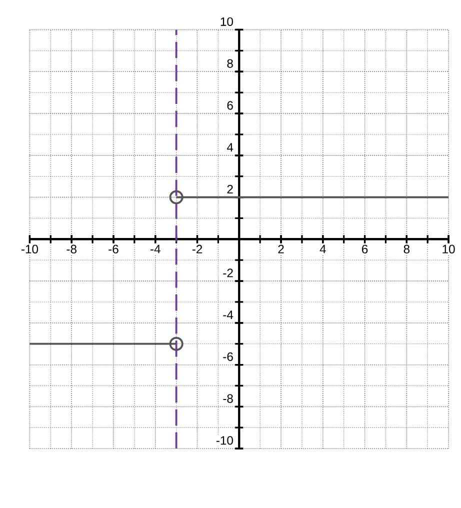 This screenshot has width=461, height=508. What do you see at coordinates (281, 249) in the screenshot?
I see `x-tick-label: 2` at bounding box center [281, 249].